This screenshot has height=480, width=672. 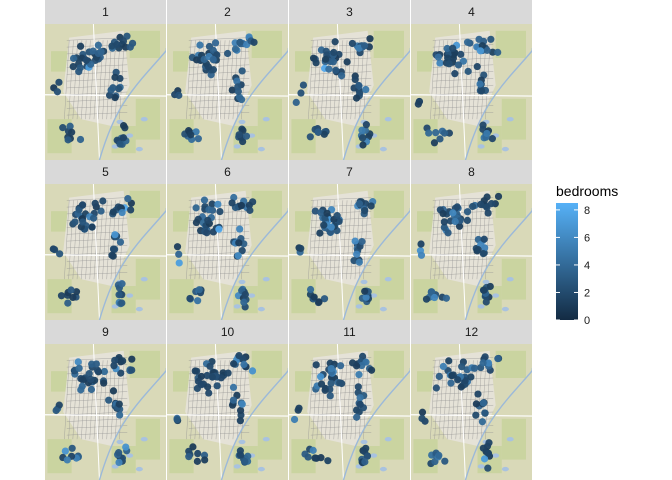 What do you see at coordinates (349, 12) in the screenshot?
I see `facet-strip-label: 3` at bounding box center [349, 12].